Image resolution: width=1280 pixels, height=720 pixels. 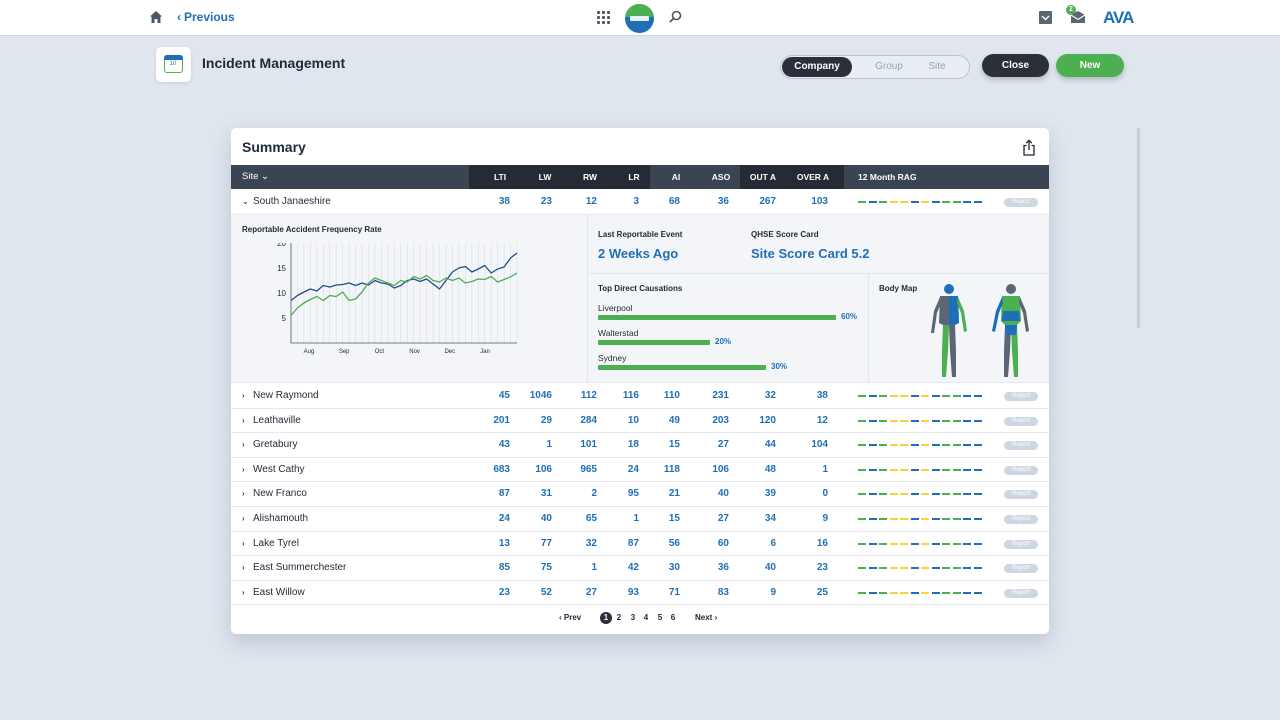 I want to click on chevron-down-icon: ⌄, so click(x=245, y=201).